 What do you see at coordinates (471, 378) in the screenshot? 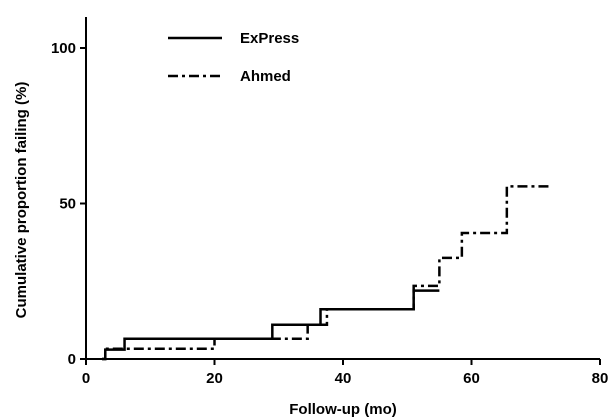
I see `x-tick-label: 60` at bounding box center [471, 378].